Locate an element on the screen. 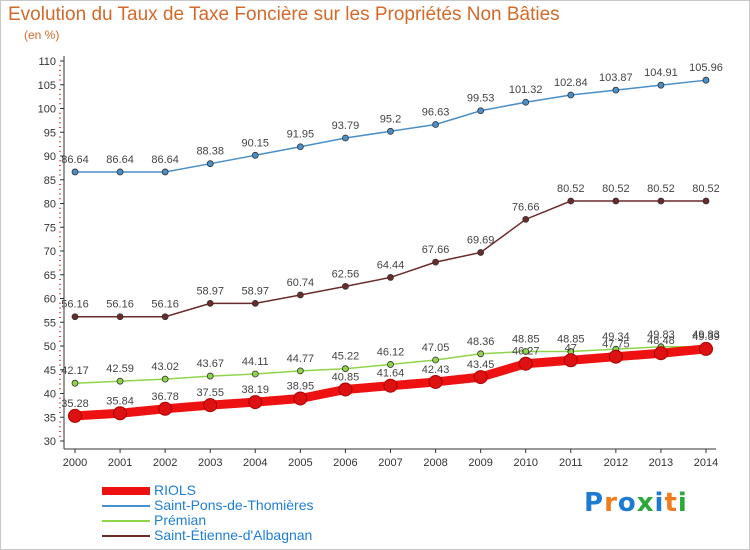  data-label: 80.52 is located at coordinates (571, 189).